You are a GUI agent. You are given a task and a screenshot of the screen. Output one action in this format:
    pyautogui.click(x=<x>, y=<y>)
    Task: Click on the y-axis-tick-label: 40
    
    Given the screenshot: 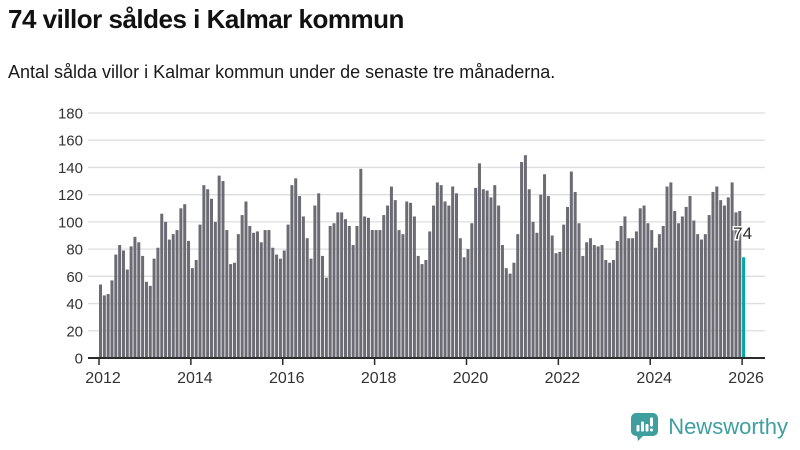 What is the action you would take?
    pyautogui.click(x=74, y=304)
    